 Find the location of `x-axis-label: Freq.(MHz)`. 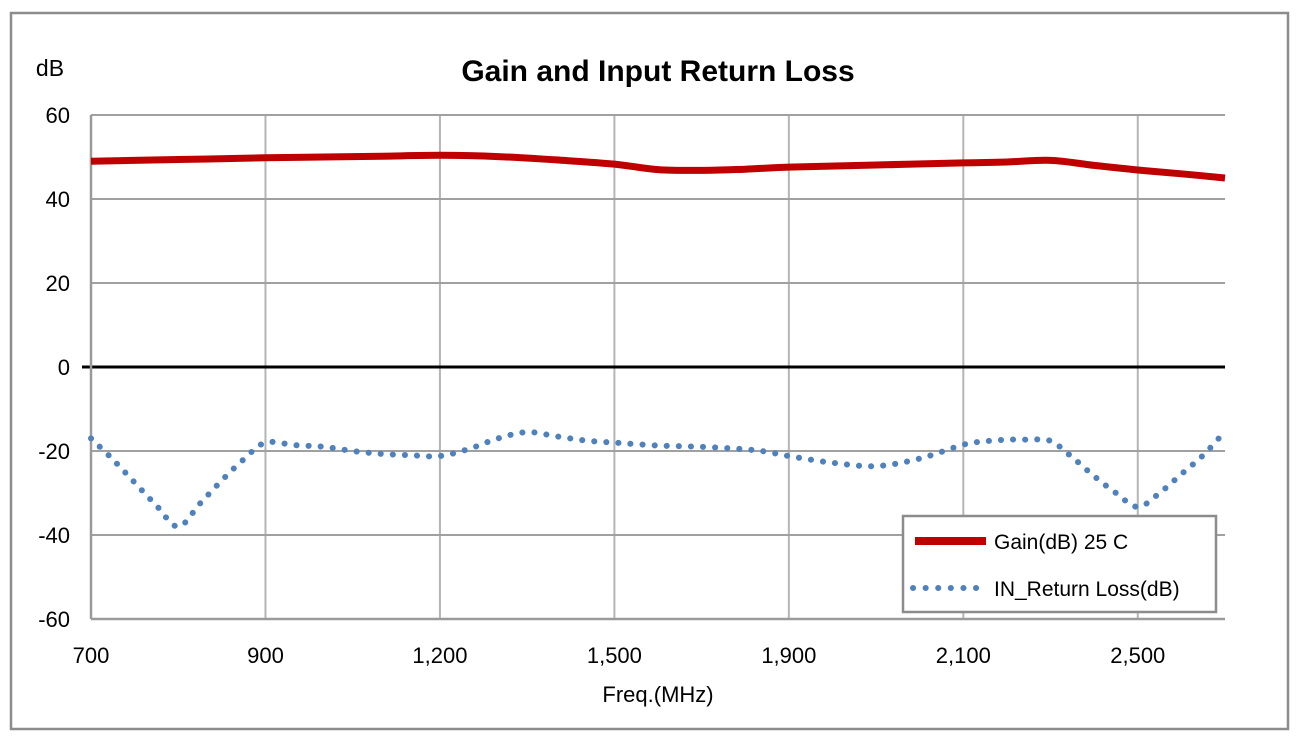

x-axis-label: Freq.(MHz) is located at coordinates (657, 694).